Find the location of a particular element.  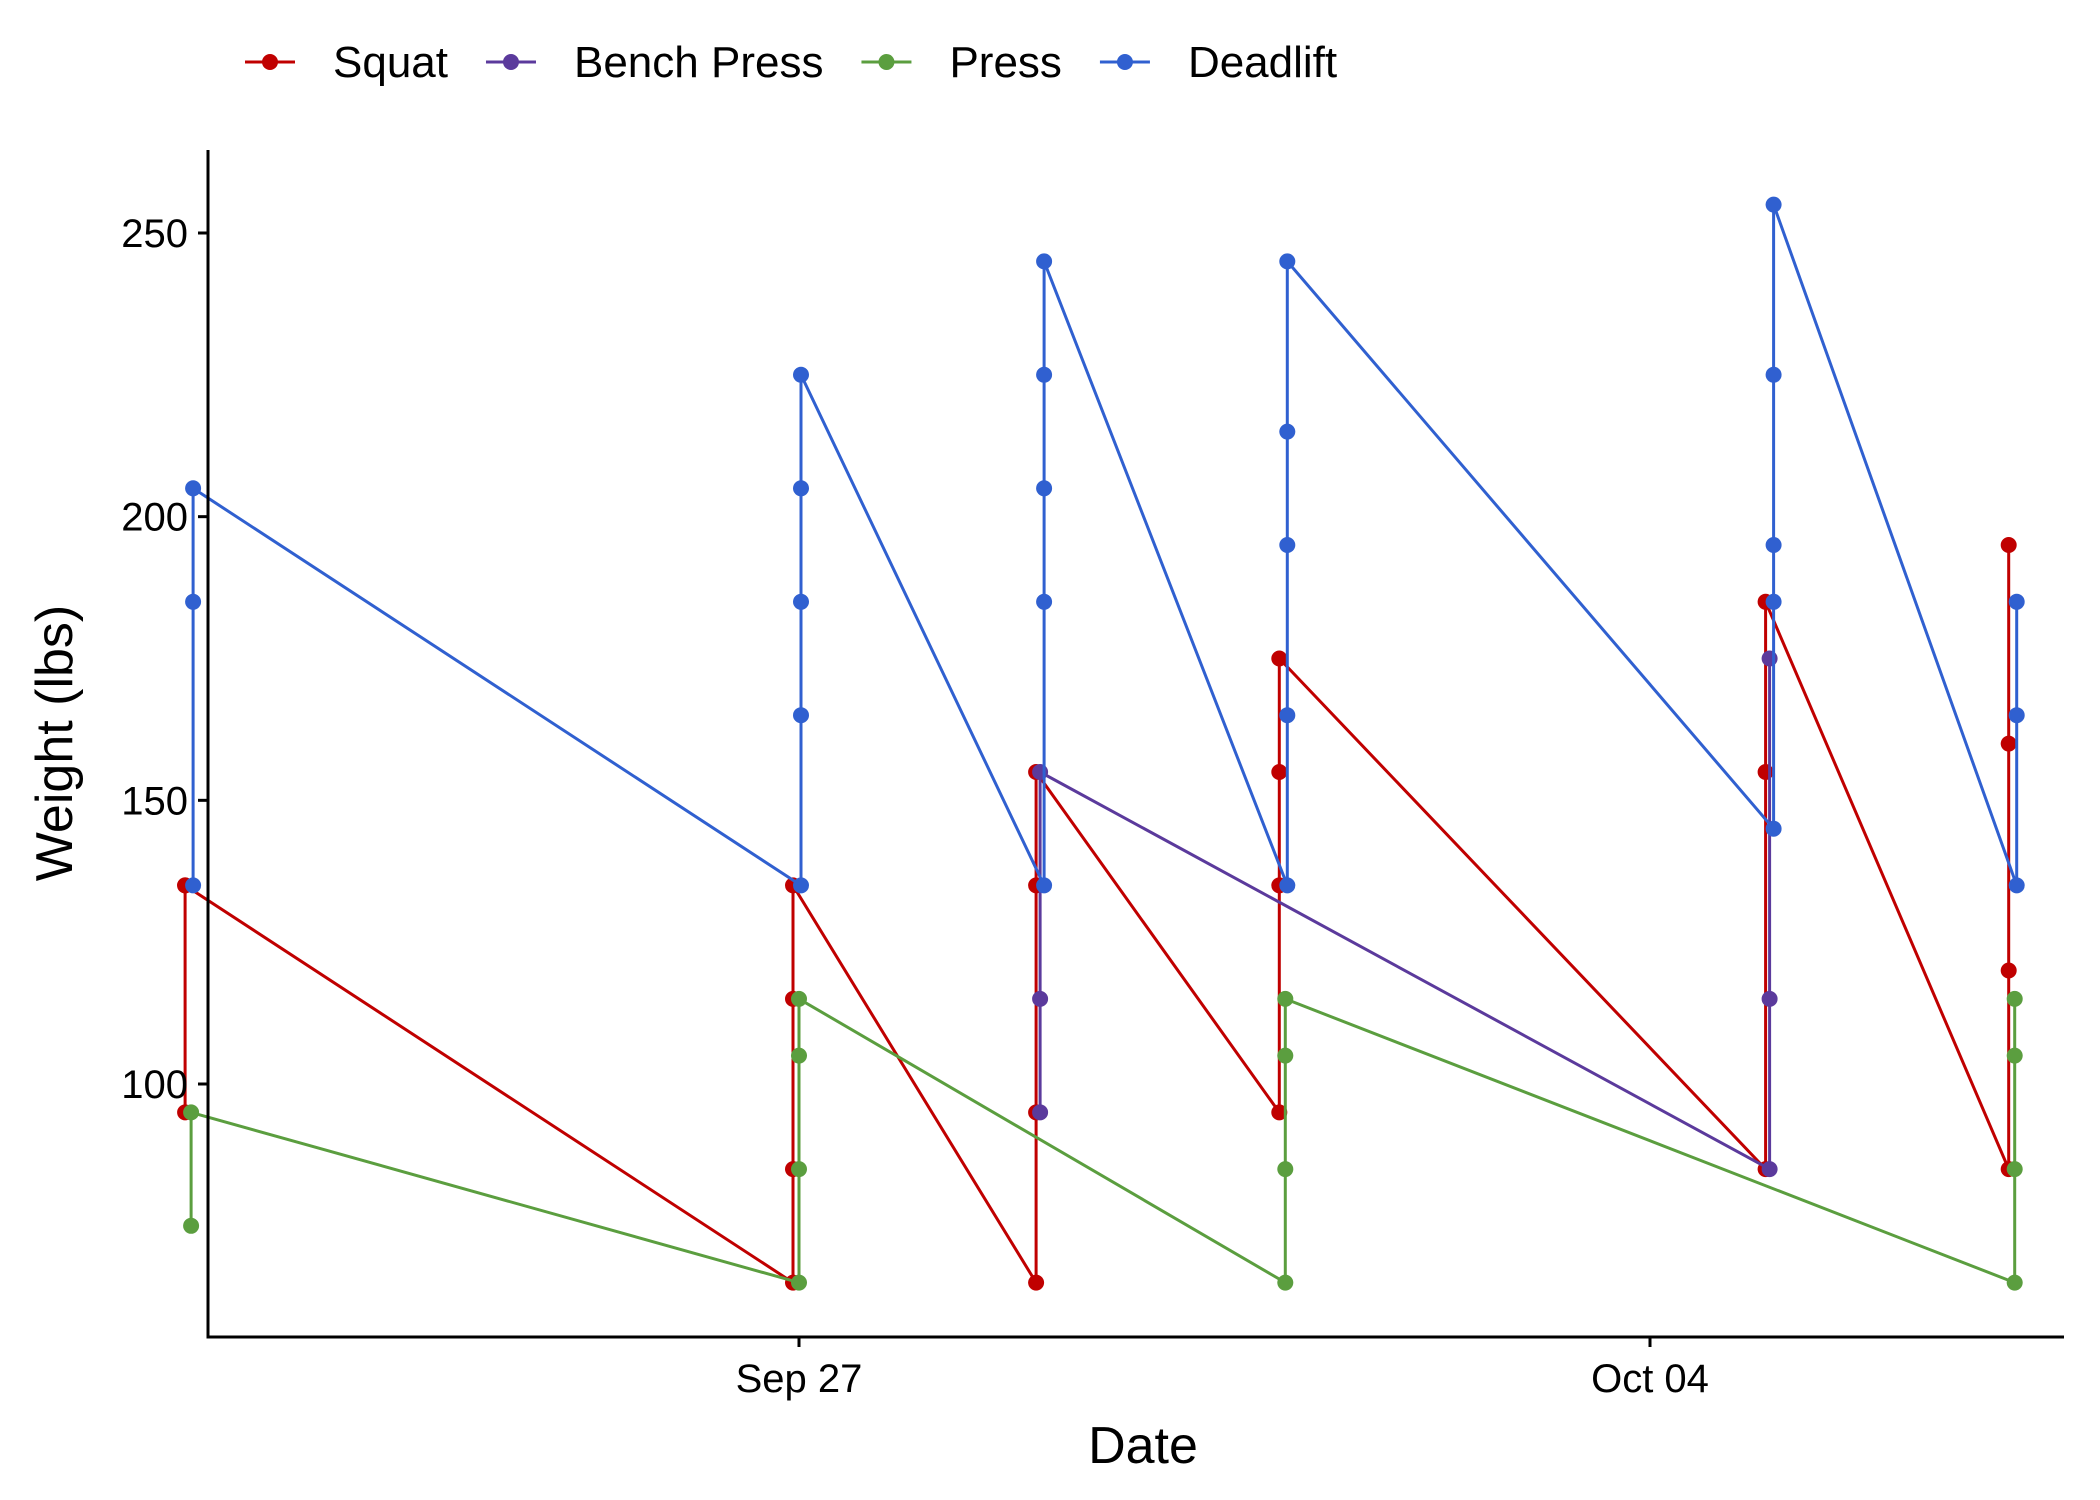

y-axis-ticks: 100 150 200 250 is located at coordinates (164, 659).